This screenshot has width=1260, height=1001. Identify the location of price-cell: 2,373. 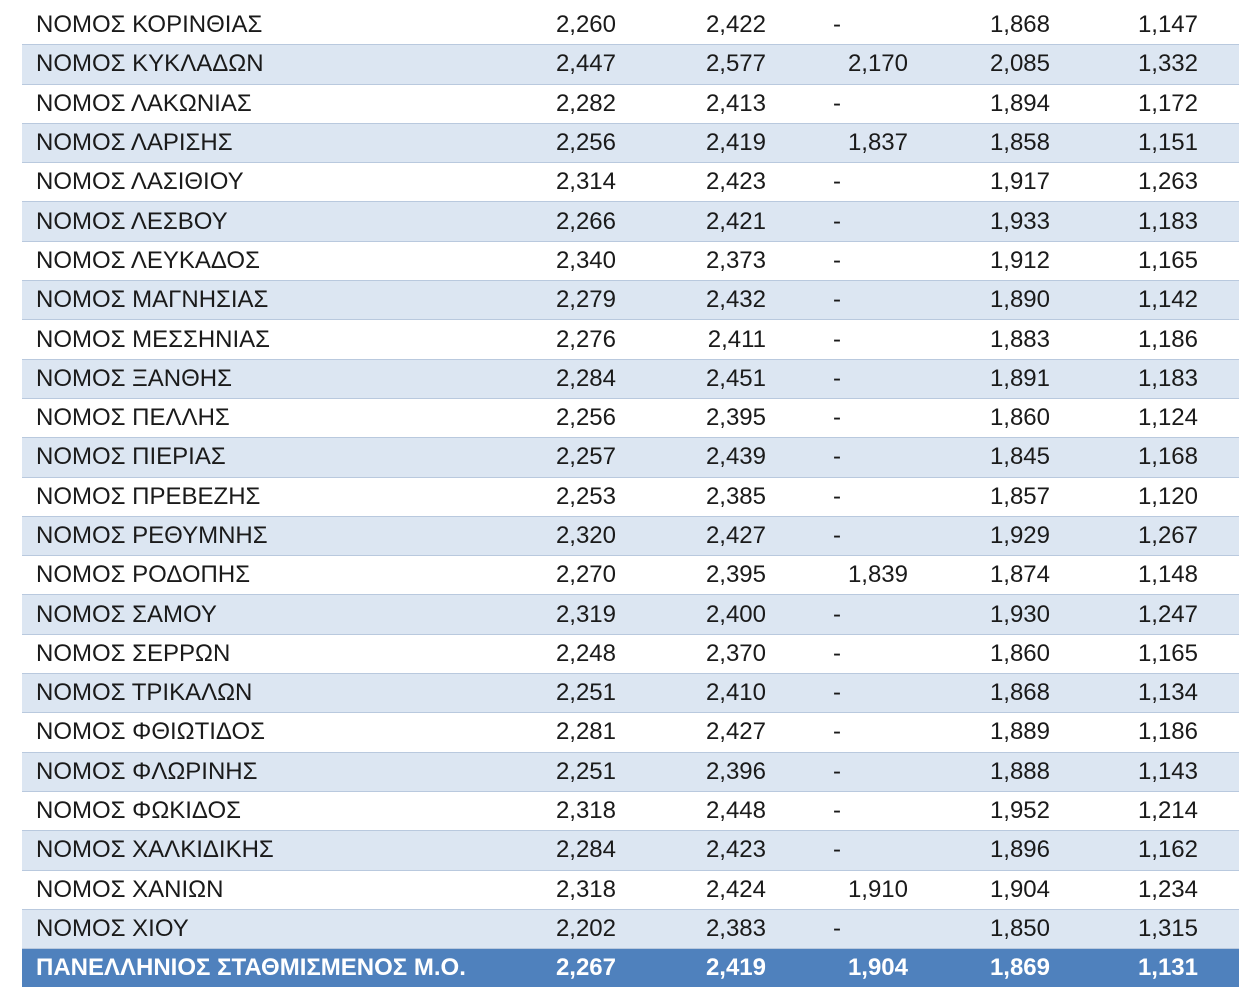
(691, 261).